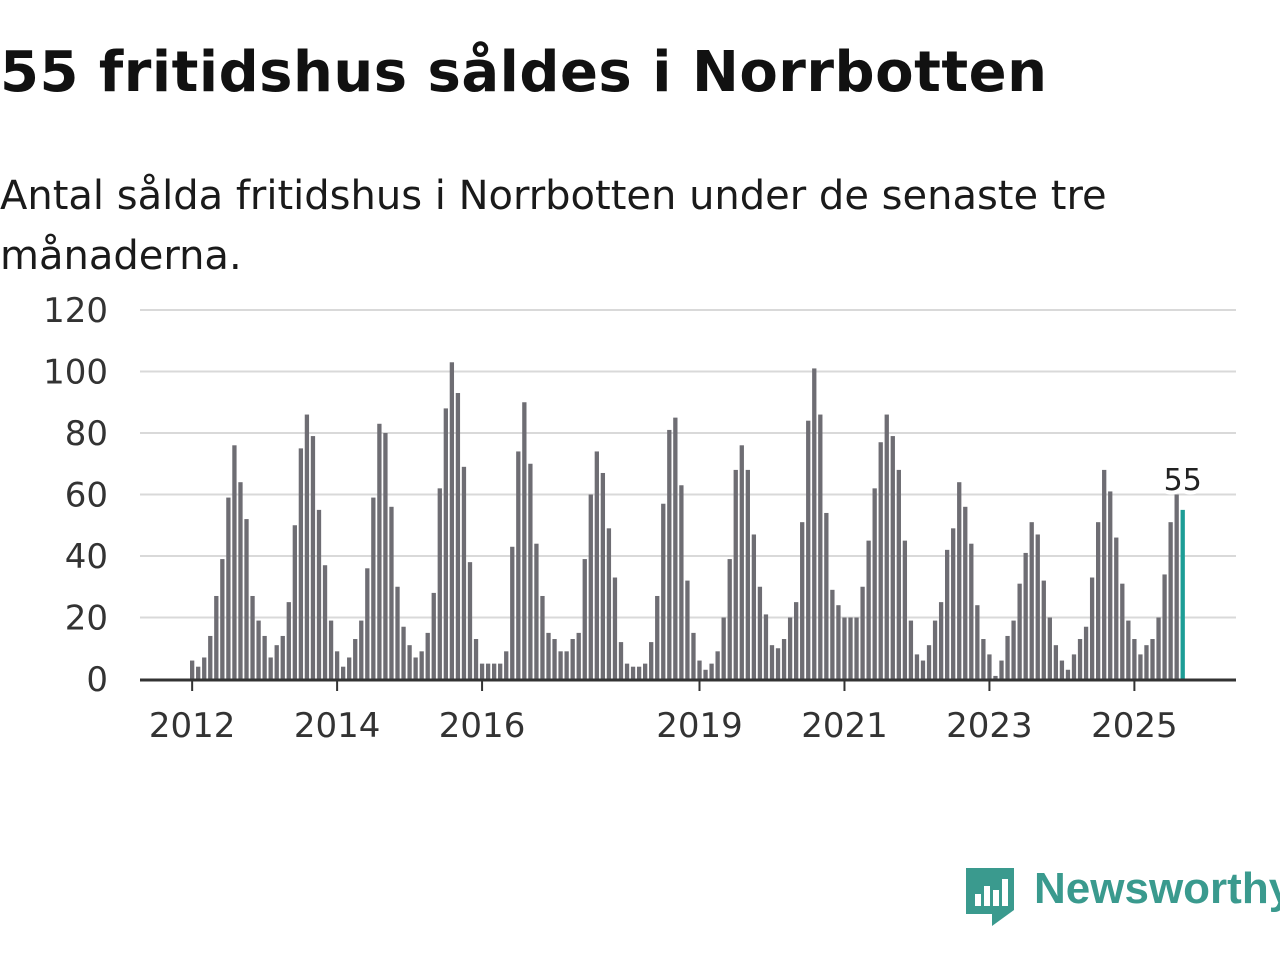  I want to click on x-tick-label: 2025, so click(1134, 726).